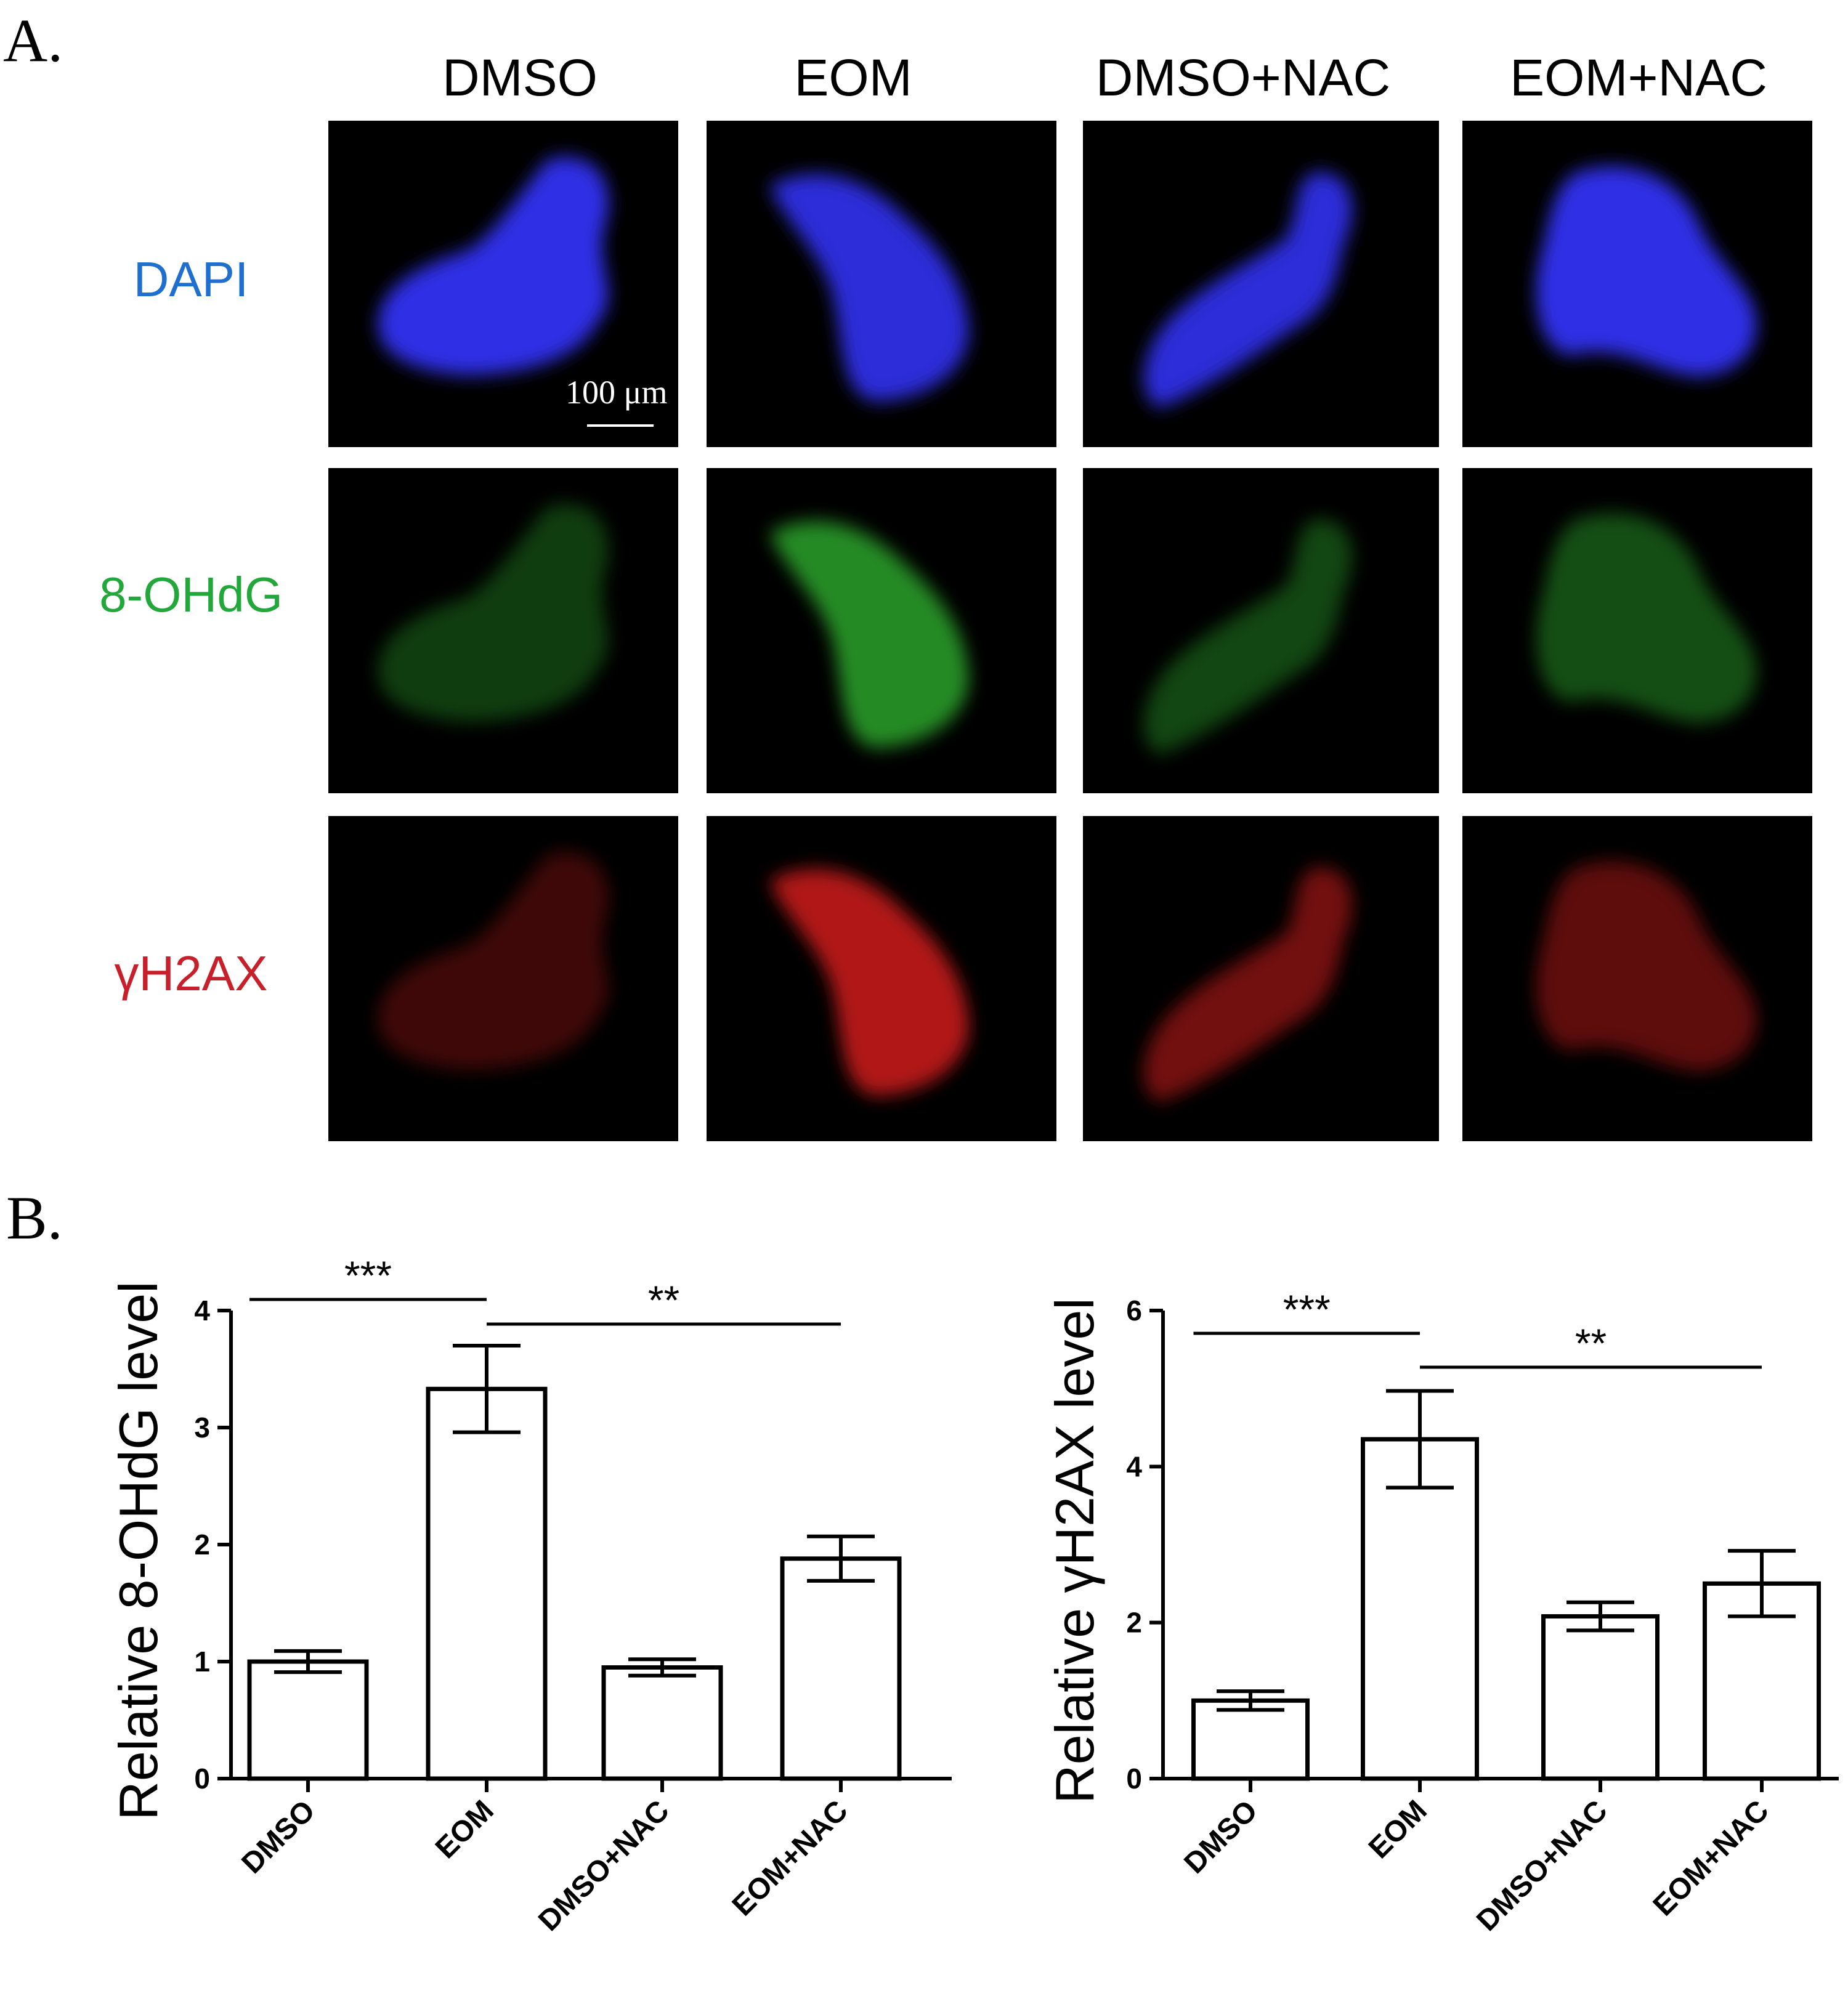 The height and width of the screenshot is (1996, 1848). What do you see at coordinates (191, 974) in the screenshot?
I see `row-label-gh2ax: γH2AX` at bounding box center [191, 974].